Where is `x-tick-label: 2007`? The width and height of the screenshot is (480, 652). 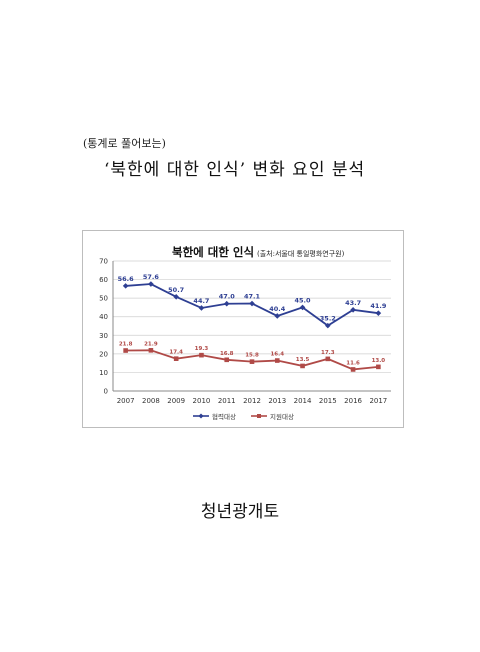
x-tick-label: 2007 is located at coordinates (126, 401).